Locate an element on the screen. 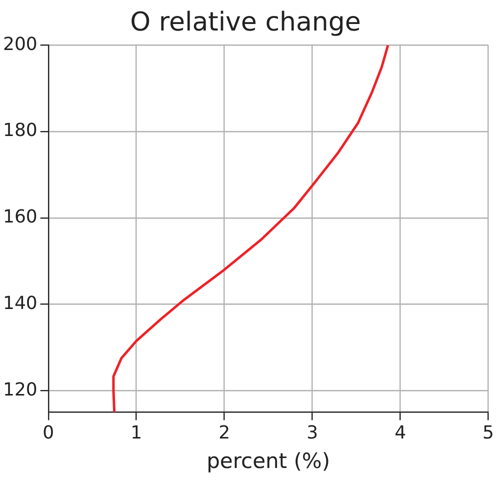  y-tick-label: 200 is located at coordinates (20, 44).